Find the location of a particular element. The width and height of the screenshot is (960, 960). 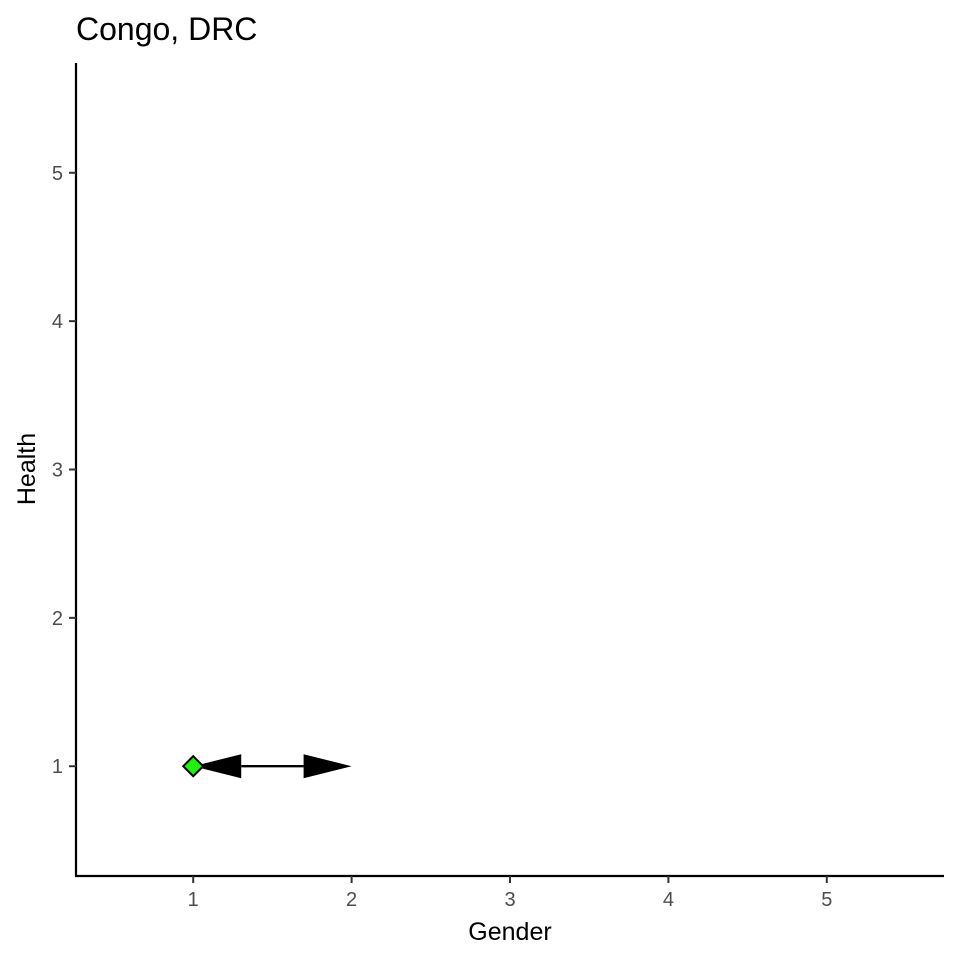

x-ticks: 1 2 3 4 5 is located at coordinates (510, 893).